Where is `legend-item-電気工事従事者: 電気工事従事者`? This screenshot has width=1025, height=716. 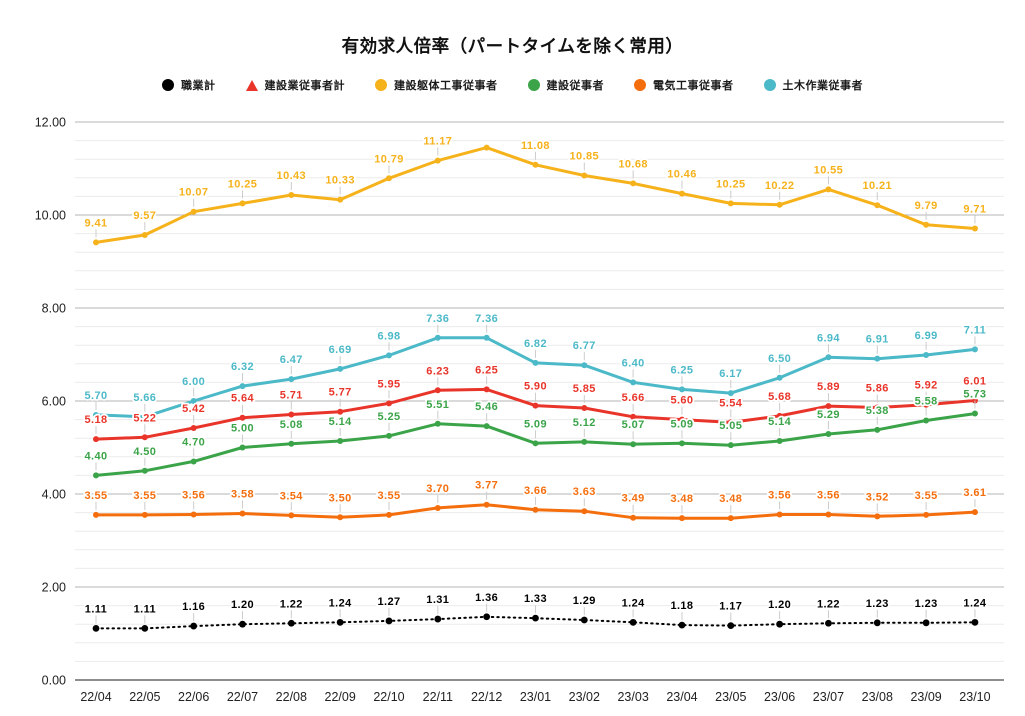
legend-item-電気工事従事者: 電気工事従事者 is located at coordinates (684, 85).